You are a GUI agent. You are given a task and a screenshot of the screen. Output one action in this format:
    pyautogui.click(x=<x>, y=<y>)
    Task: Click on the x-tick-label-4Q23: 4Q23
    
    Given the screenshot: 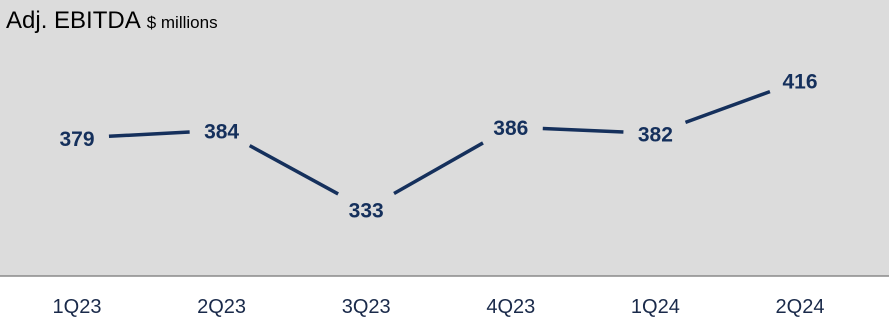 What is the action you would take?
    pyautogui.click(x=510, y=307)
    